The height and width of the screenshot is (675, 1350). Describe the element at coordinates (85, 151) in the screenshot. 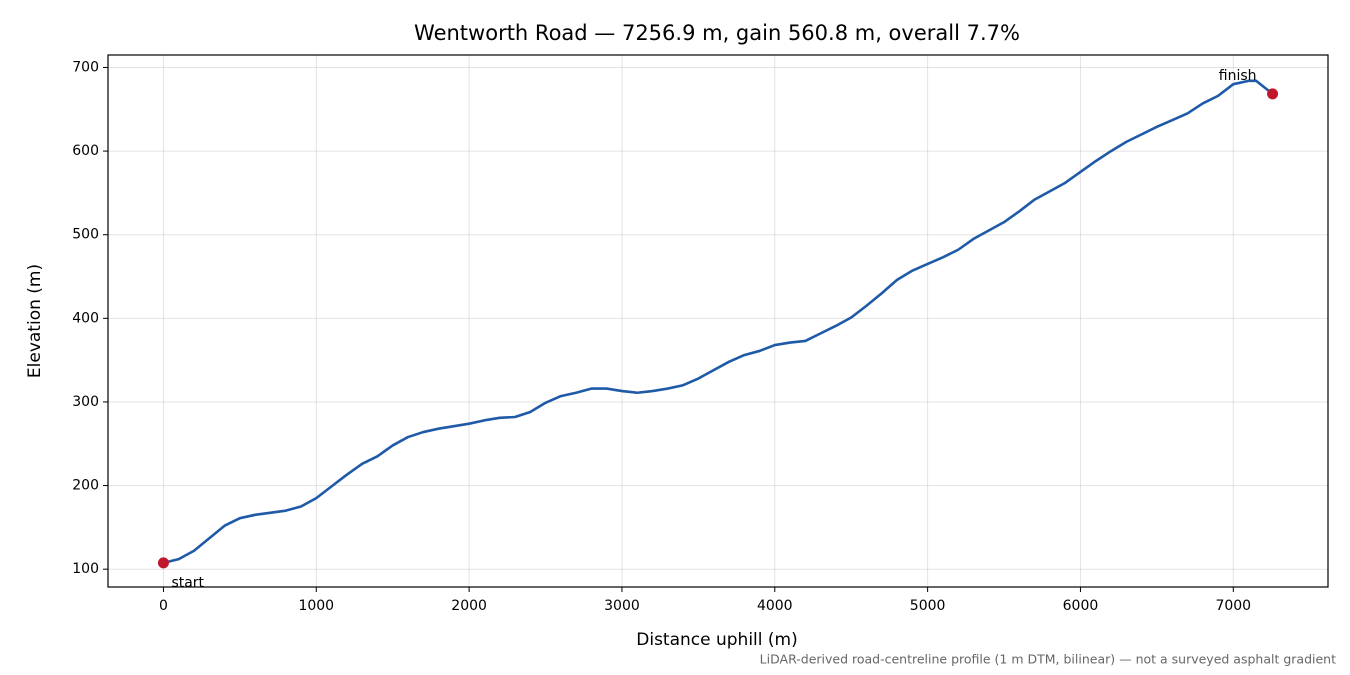

I see `y-tick-label: 600` at that location.